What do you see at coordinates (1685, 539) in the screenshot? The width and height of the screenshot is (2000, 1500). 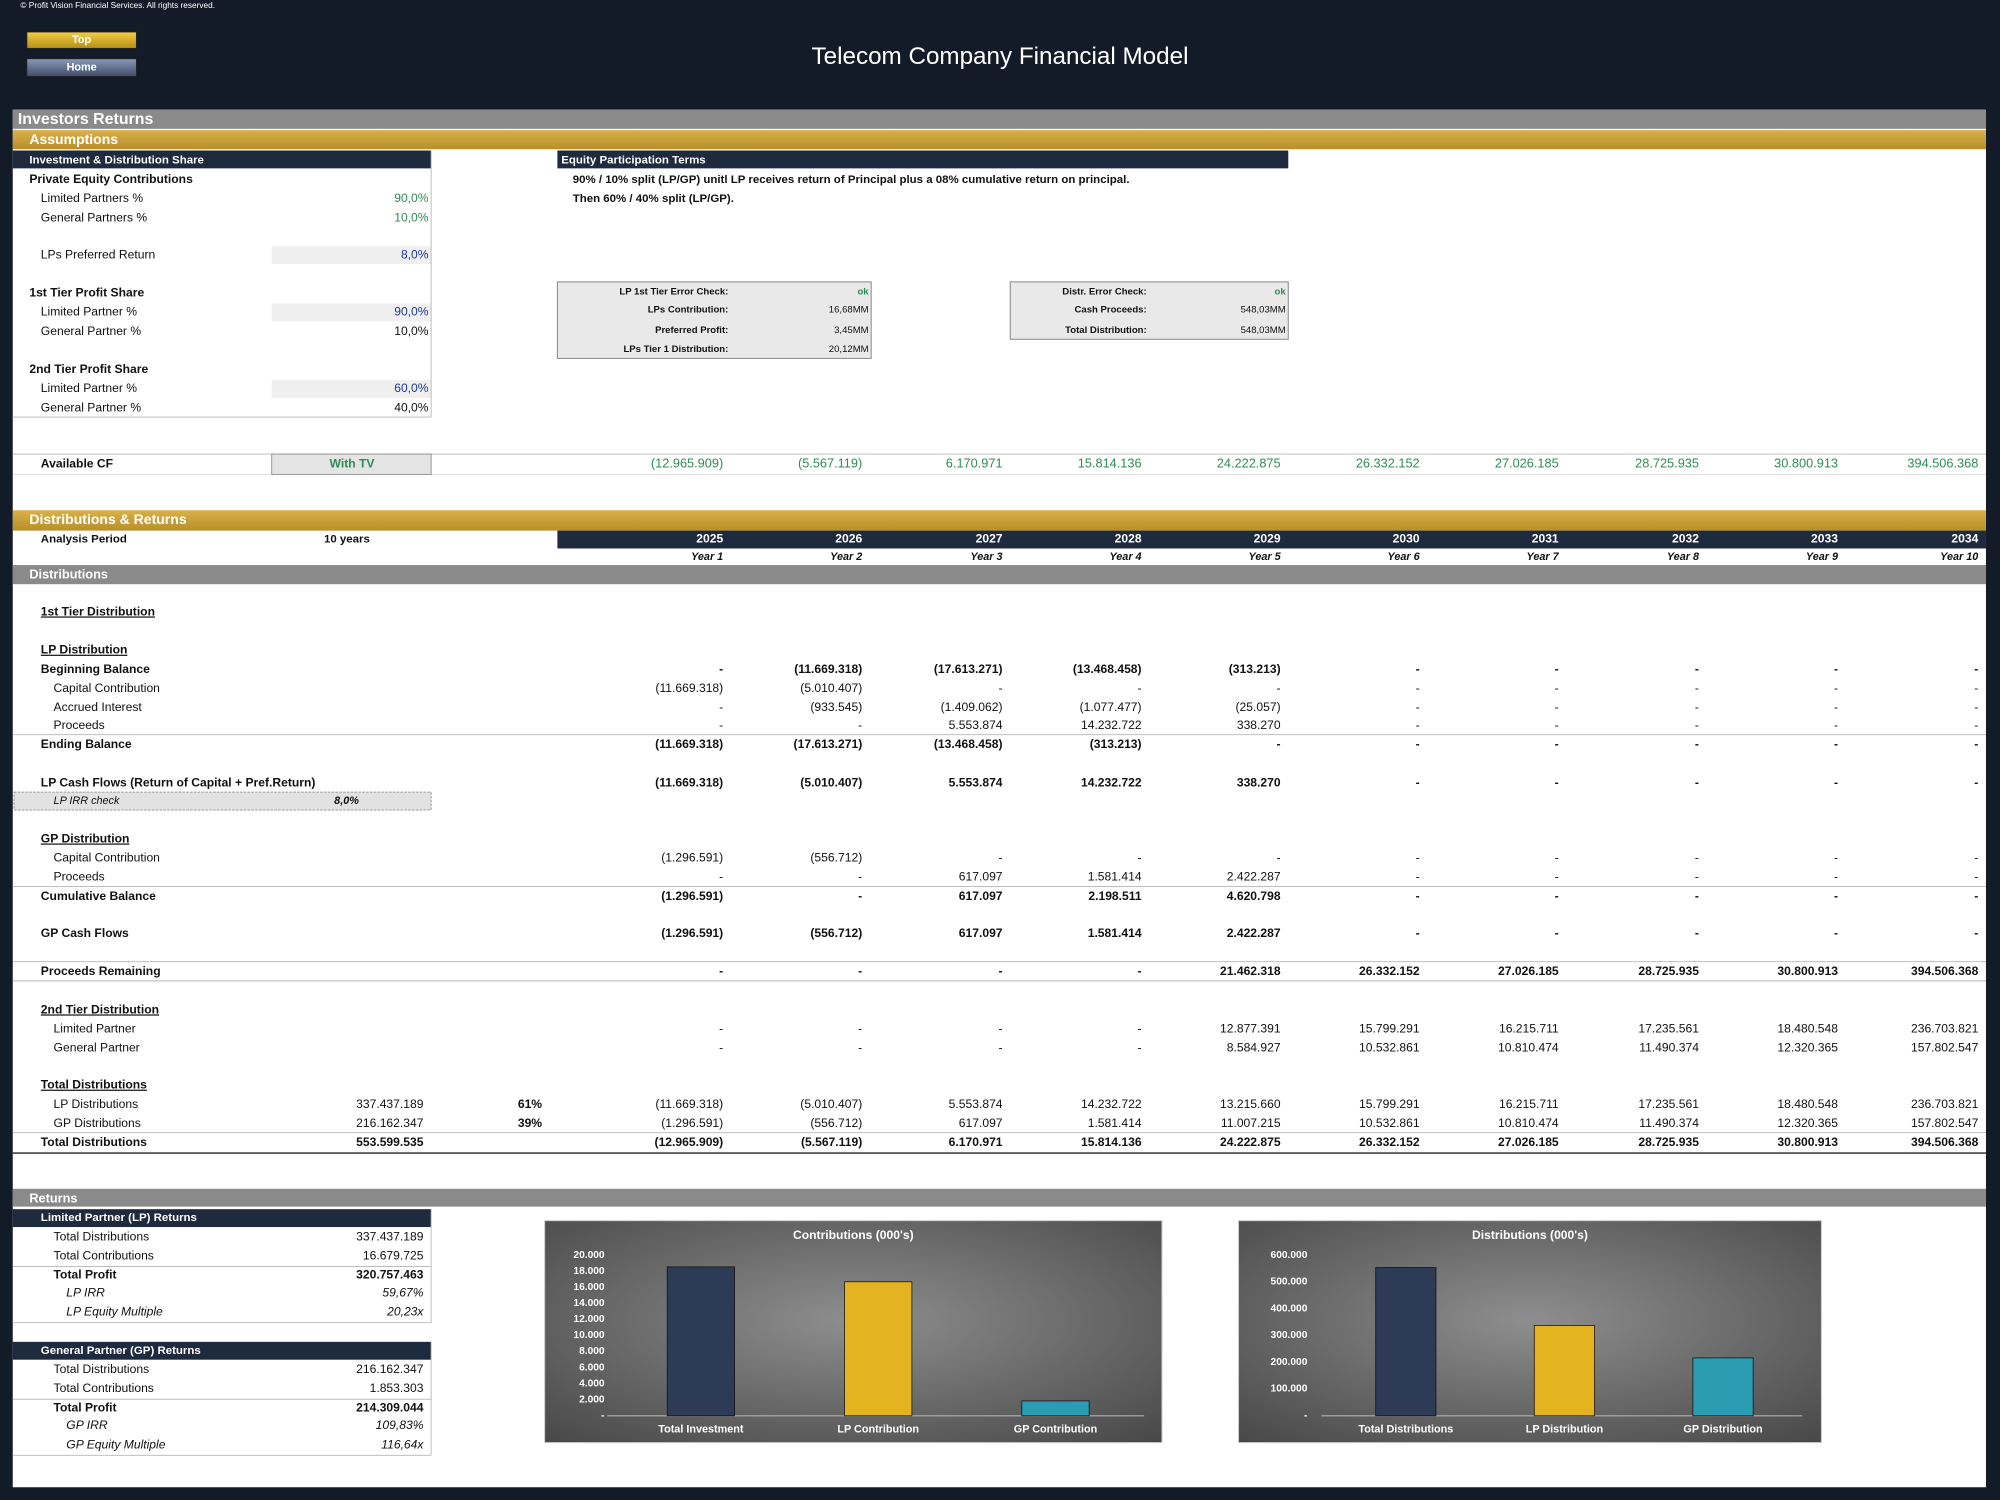 I see `year-label: 2032` at bounding box center [1685, 539].